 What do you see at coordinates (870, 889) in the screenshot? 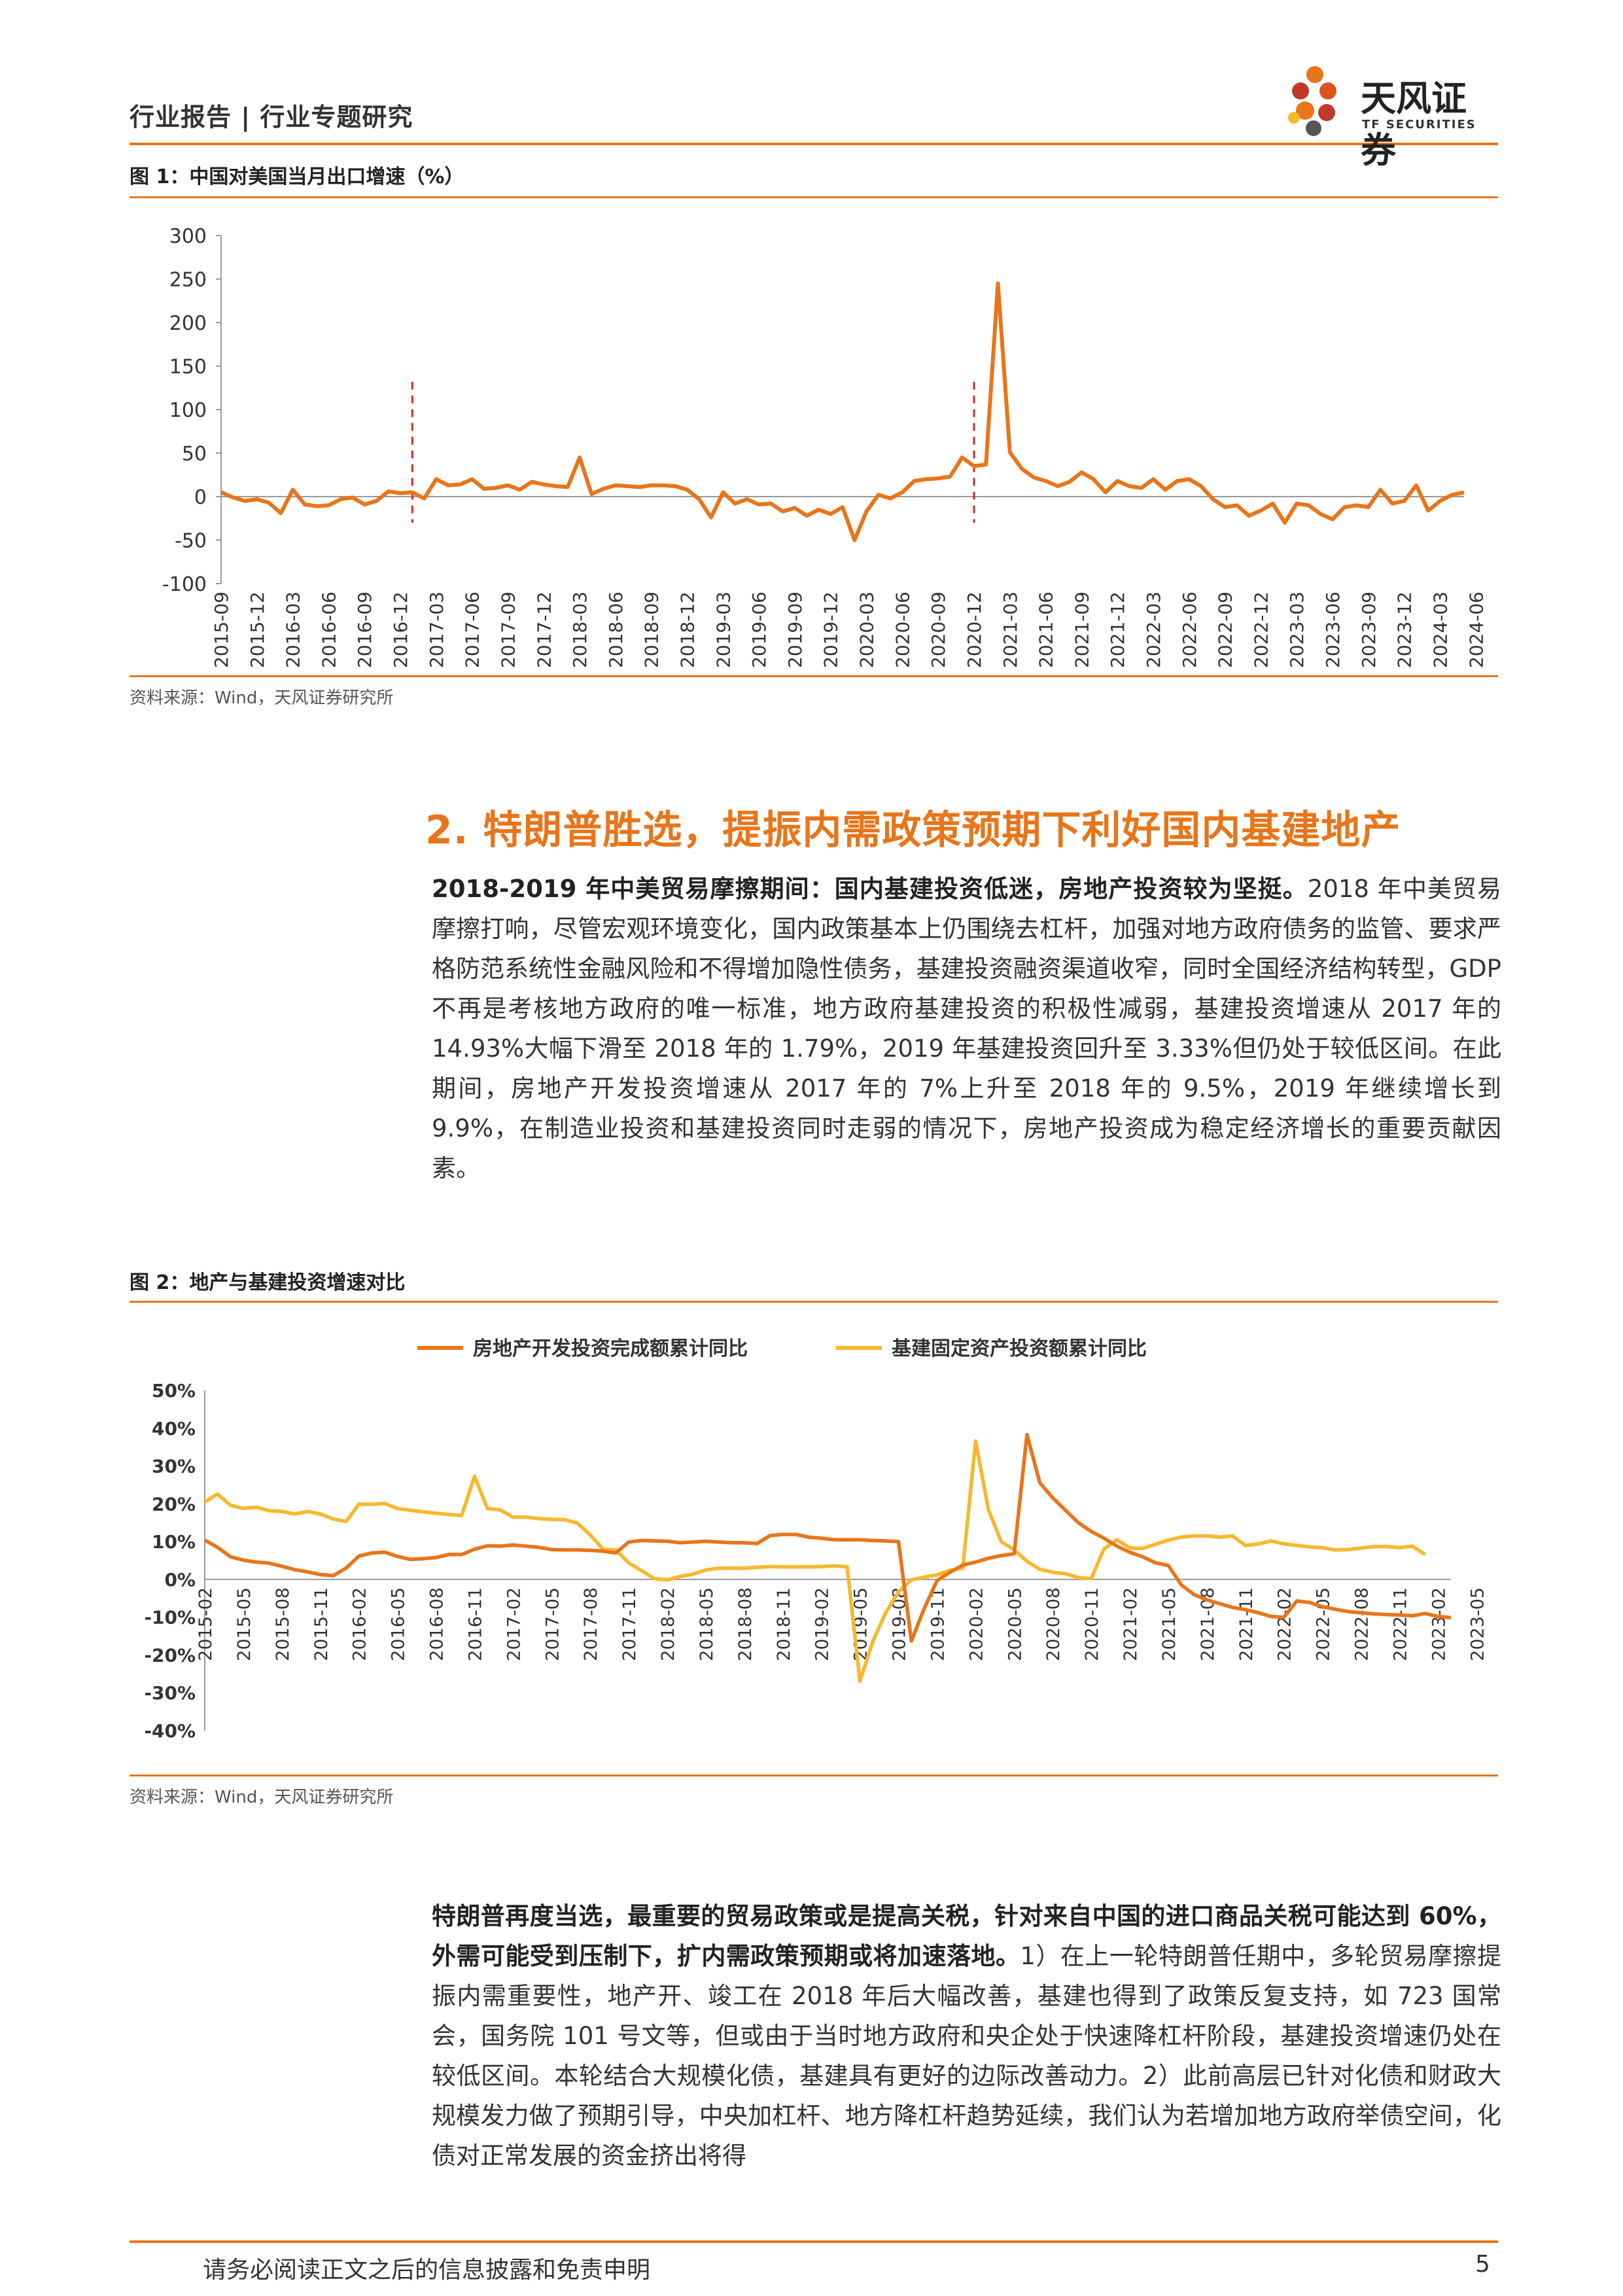
I see `section-paragraph-lead: 2018-2019 年中美贸易摩擦期间：国内基建投资低迷，房地产投资较为坚挺。` at bounding box center [870, 889].